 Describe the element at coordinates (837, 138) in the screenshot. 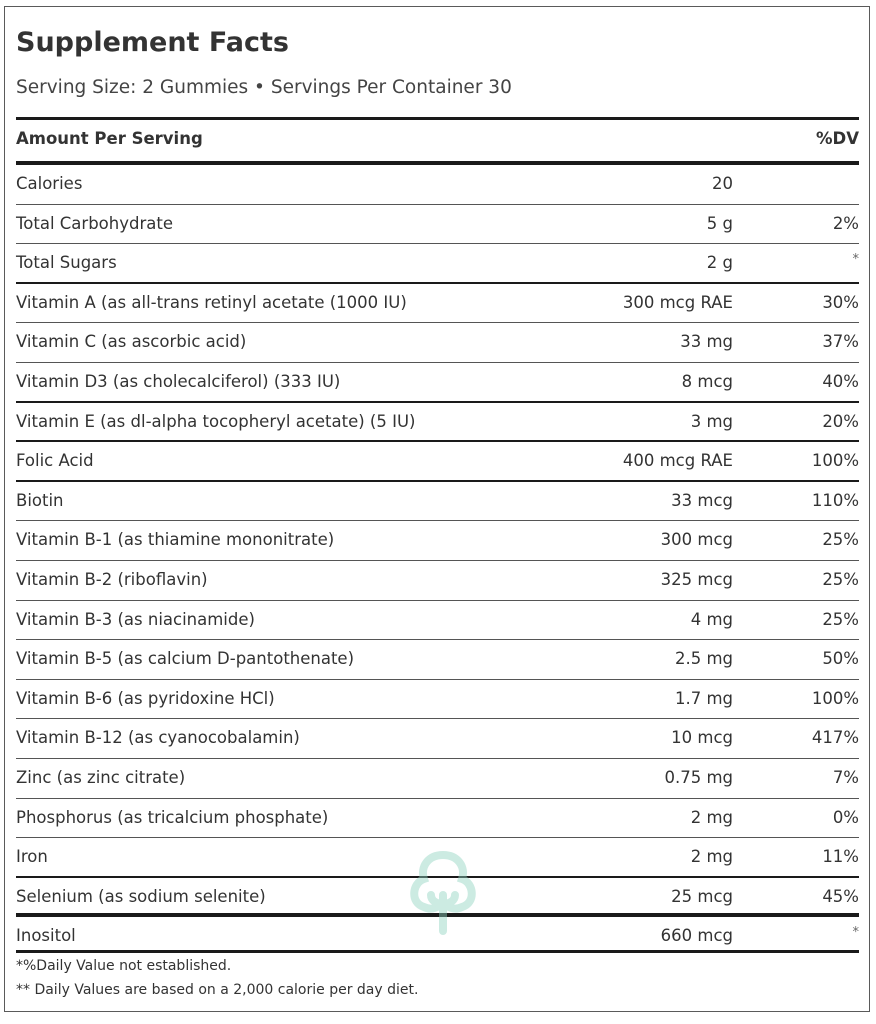

I see `dv-heading: %DV` at that location.